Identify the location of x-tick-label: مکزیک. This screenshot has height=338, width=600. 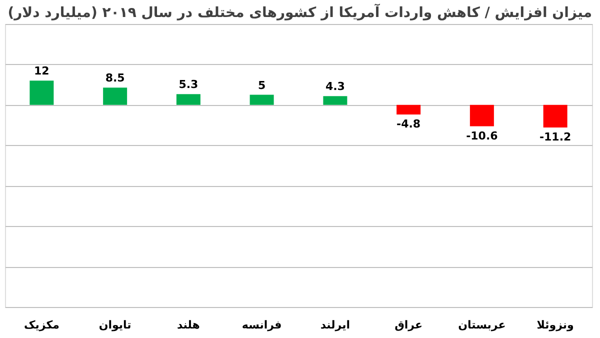
(42, 325).